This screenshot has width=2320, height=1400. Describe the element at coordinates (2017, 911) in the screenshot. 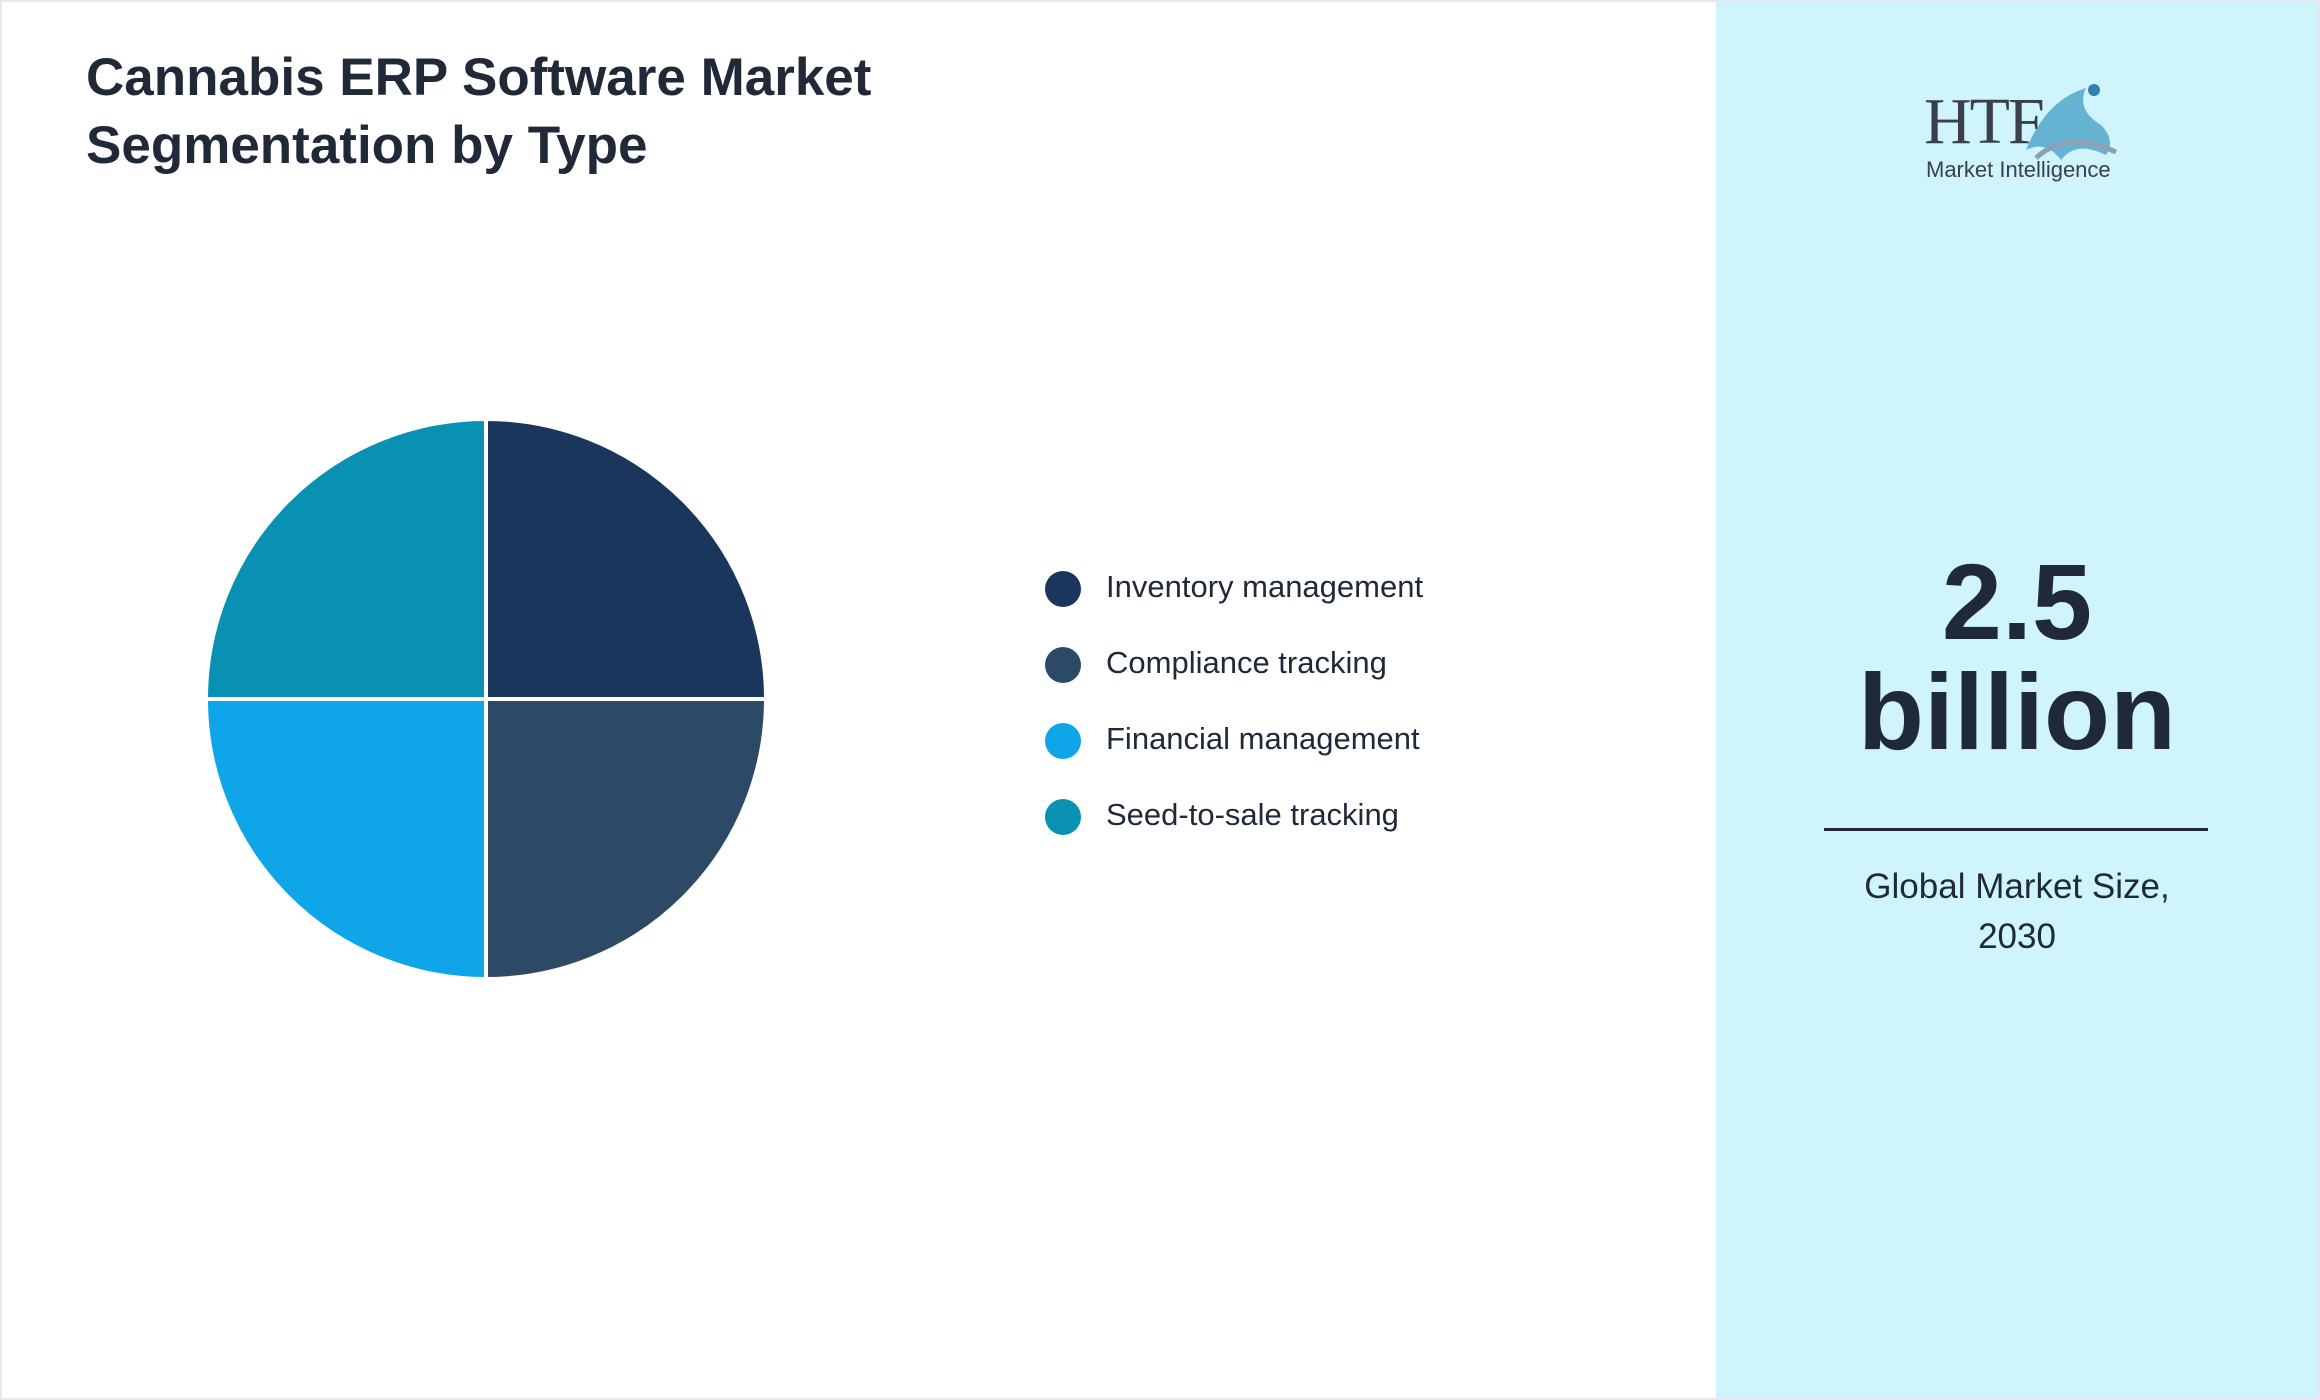

I see `market-size-label: Global Market Size, 2030` at that location.